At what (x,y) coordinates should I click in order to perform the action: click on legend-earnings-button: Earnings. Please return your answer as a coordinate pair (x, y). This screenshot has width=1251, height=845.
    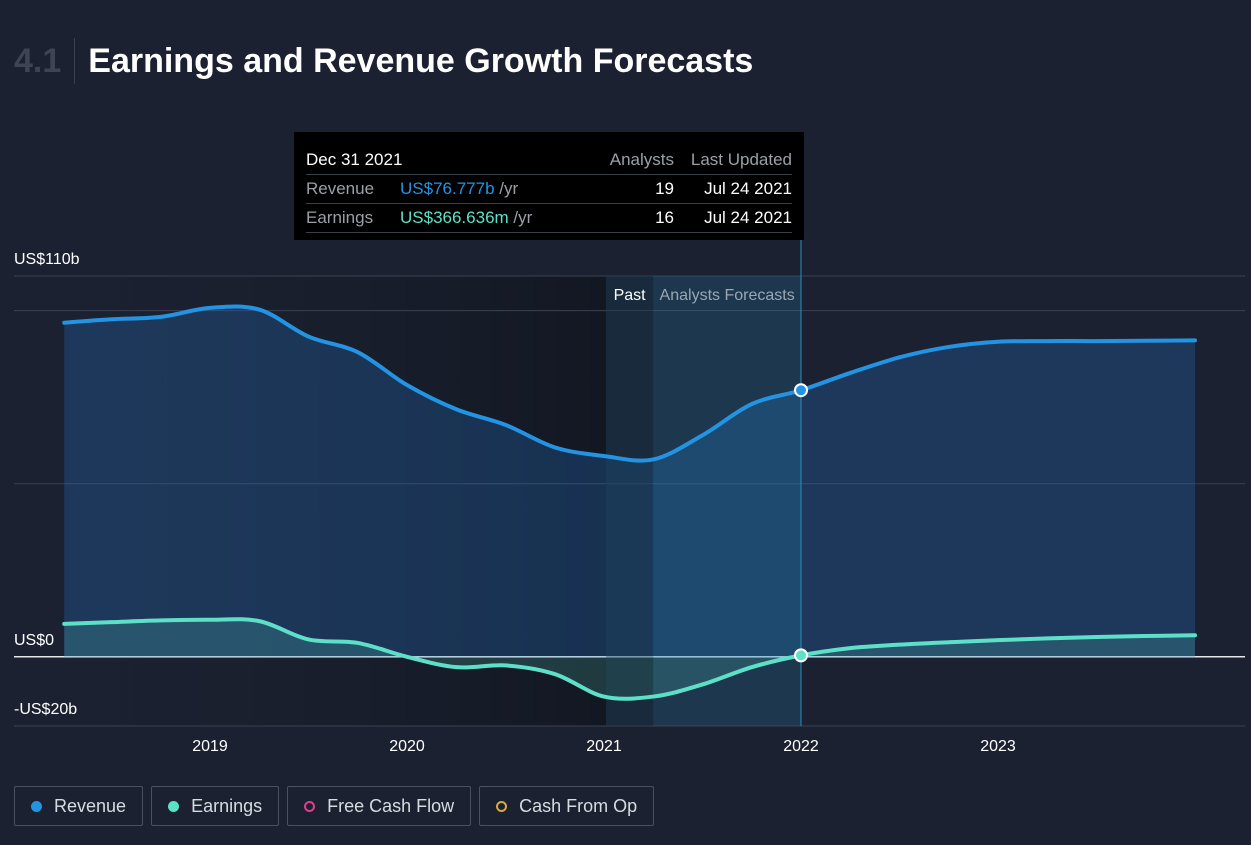
    Looking at the image, I should click on (215, 806).